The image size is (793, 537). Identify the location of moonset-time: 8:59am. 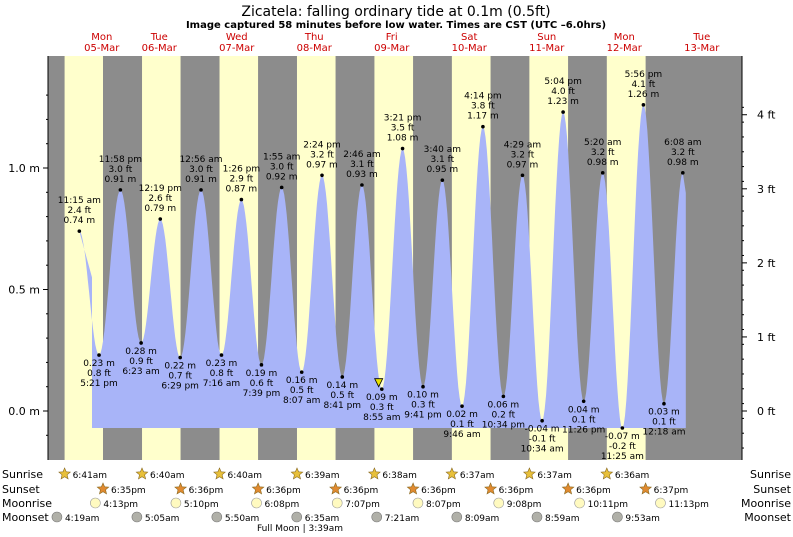
(562, 519).